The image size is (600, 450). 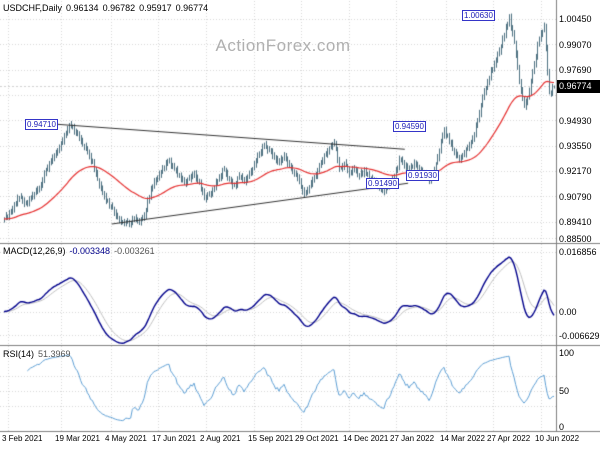 I want to click on macd-signal-value: -0.003261, so click(x=134, y=251).